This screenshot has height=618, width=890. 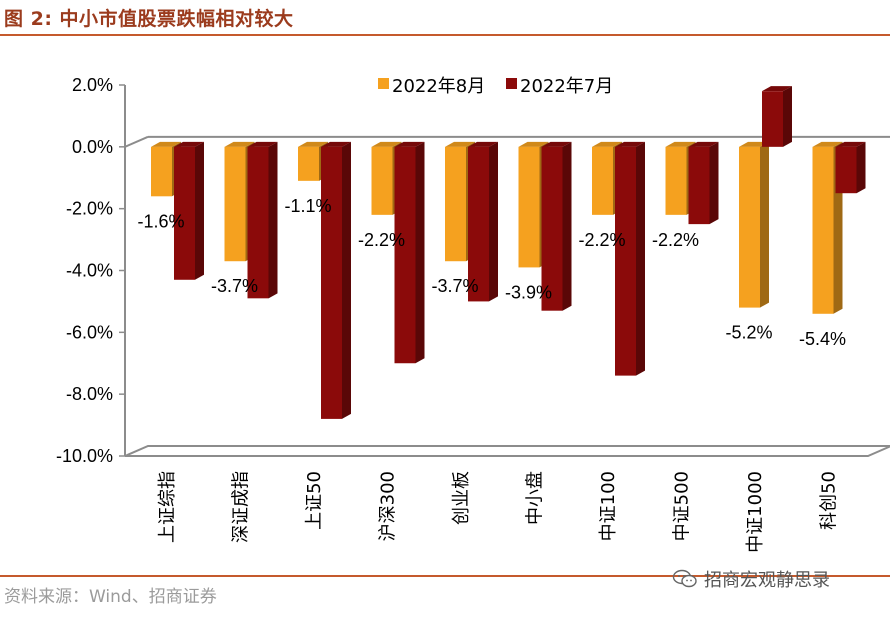 I want to click on title-rule, so click(x=445, y=35).